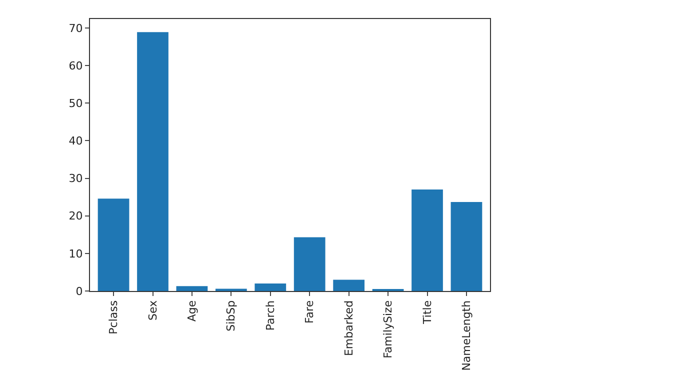  What do you see at coordinates (79, 291) in the screenshot?
I see `y-tick-label: 0` at bounding box center [79, 291].